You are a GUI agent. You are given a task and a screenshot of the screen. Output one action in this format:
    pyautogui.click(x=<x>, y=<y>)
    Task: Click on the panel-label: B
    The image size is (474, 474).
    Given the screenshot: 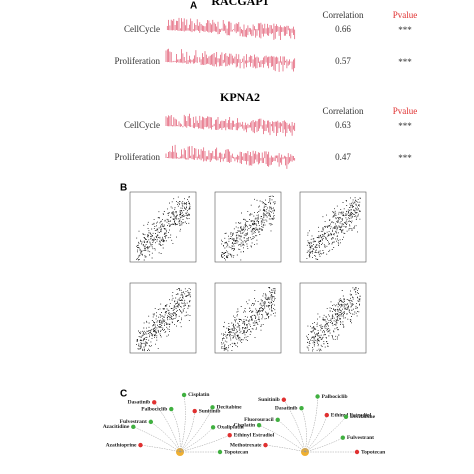 What is the action you would take?
    pyautogui.click(x=123, y=188)
    